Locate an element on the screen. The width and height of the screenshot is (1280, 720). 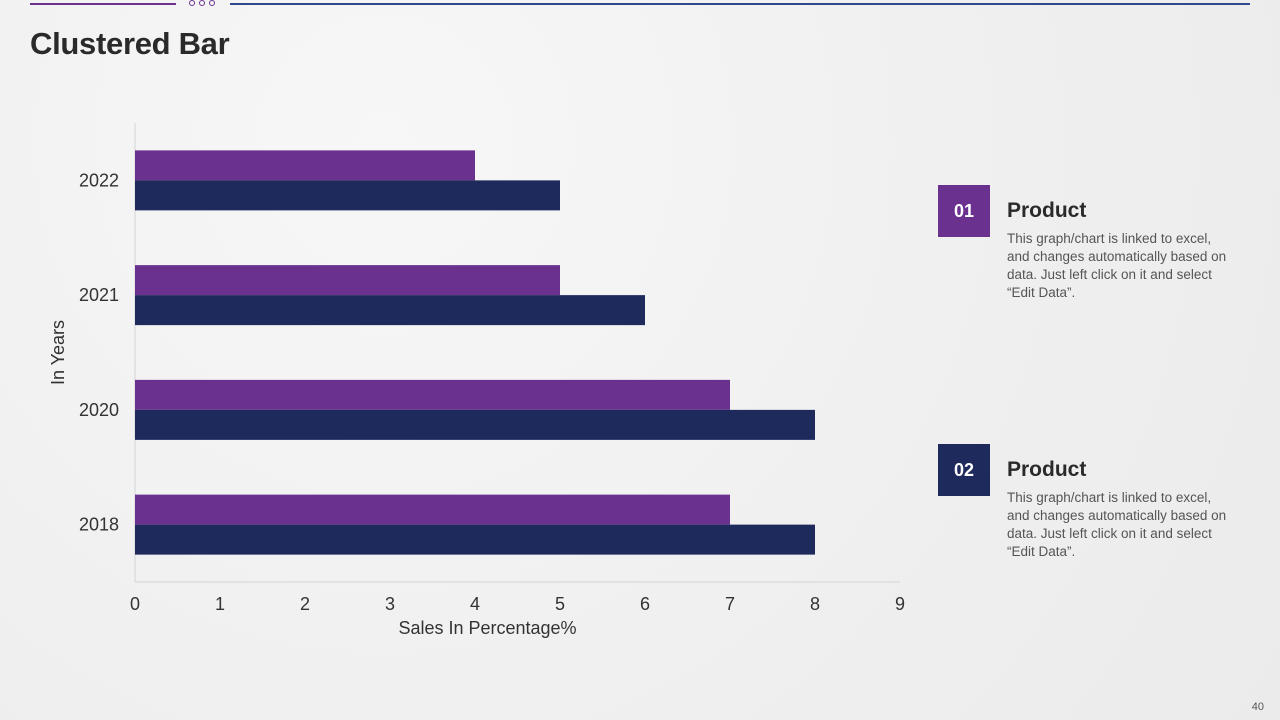
y-tick-label-2022: 2022 is located at coordinates (99, 180).